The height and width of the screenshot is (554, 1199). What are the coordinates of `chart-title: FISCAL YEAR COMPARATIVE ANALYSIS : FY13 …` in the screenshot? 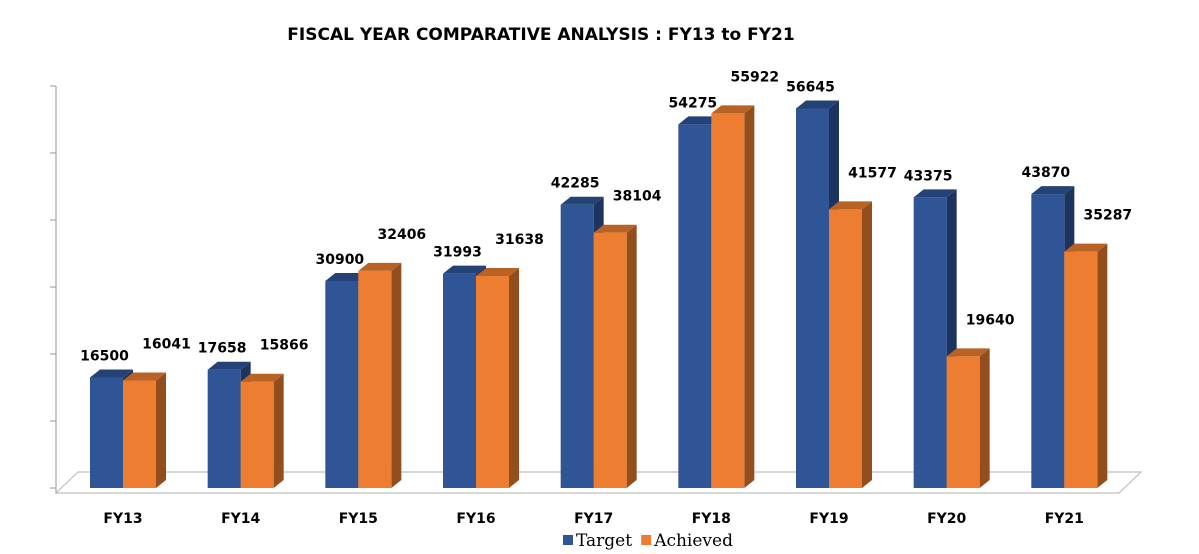 It's located at (540, 35).